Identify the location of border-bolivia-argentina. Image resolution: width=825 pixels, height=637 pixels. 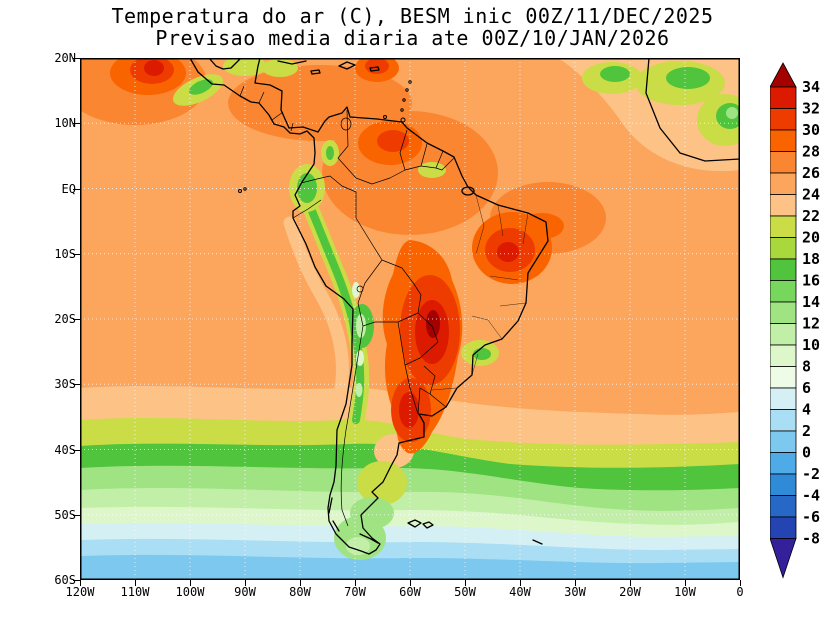
(390, 319).